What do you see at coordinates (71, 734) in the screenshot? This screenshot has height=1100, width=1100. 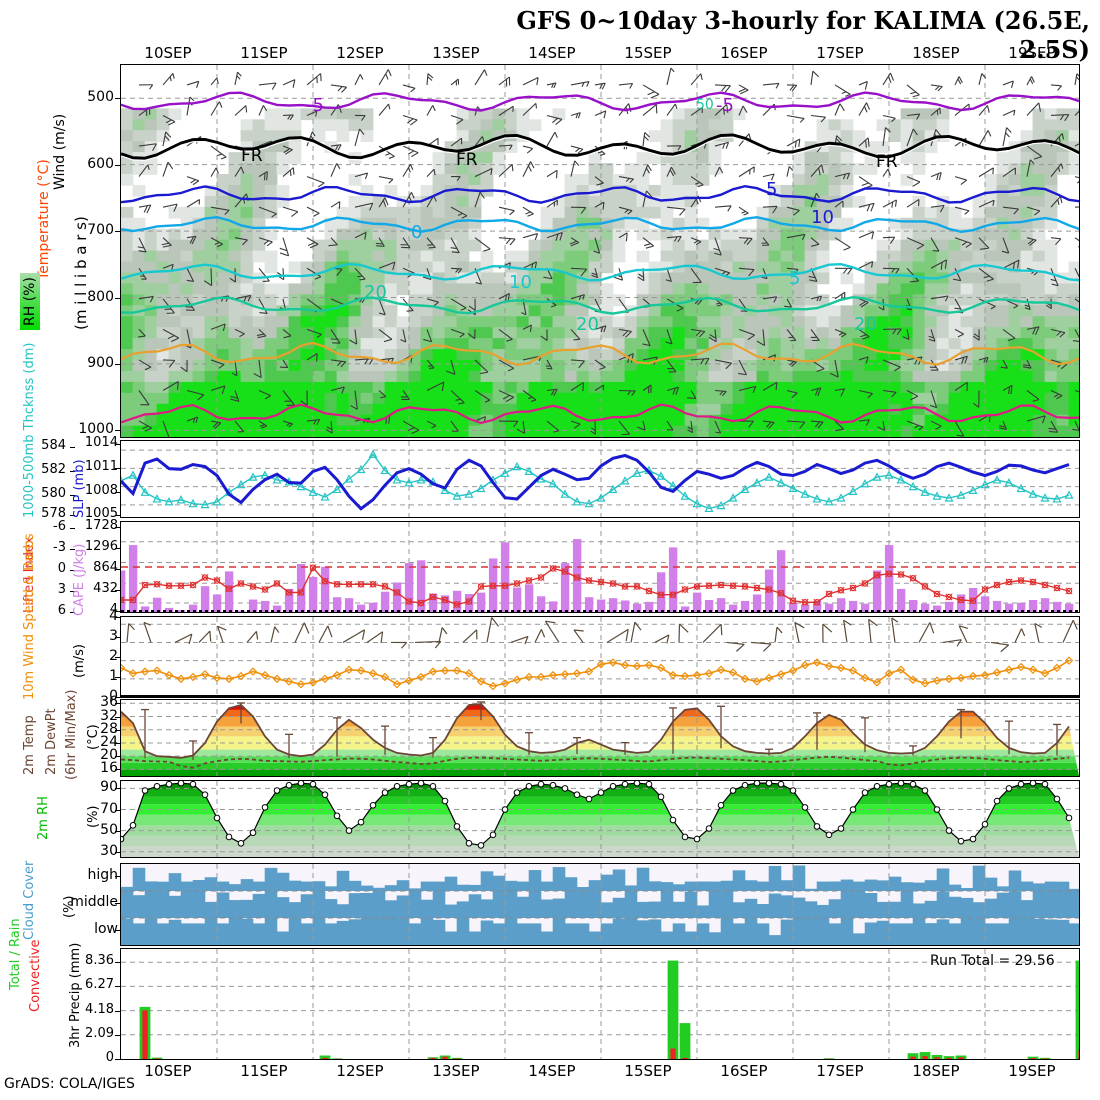 I see `axis-label-minmax: (6hr Min/Max)` at bounding box center [71, 734].